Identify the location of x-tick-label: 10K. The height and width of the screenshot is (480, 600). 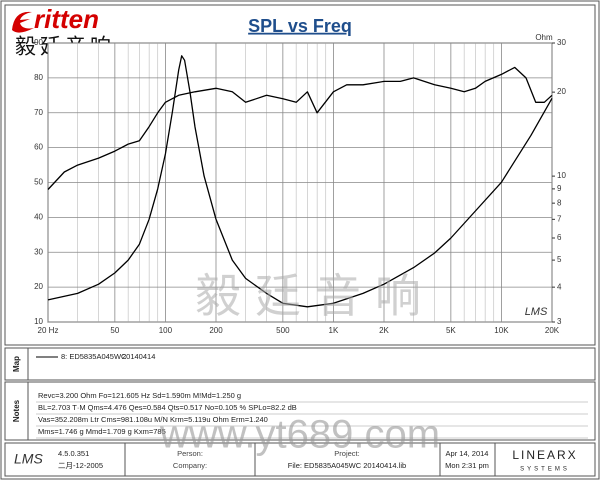
(501, 330).